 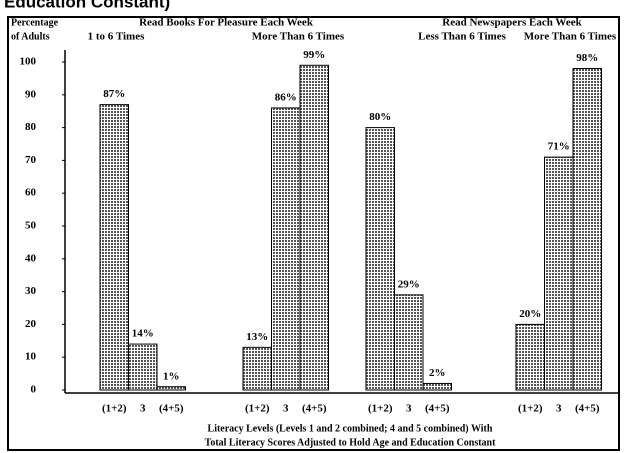 What do you see at coordinates (380, 117) in the screenshot?
I see `value-label: 80%` at bounding box center [380, 117].